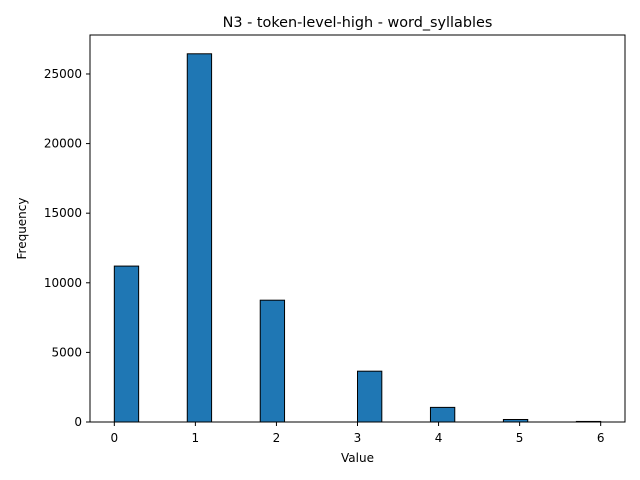 The image size is (640, 480). Describe the element at coordinates (277, 438) in the screenshot. I see `x-tick-label-2: 2` at that location.